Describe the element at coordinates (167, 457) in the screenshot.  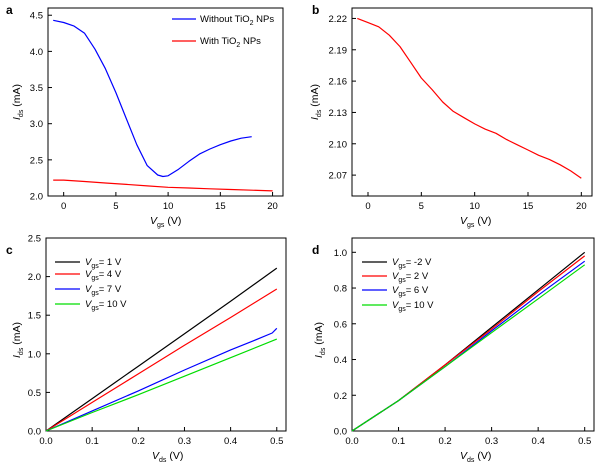
I see `x-axis-label-c: Vds (V)` at that location.